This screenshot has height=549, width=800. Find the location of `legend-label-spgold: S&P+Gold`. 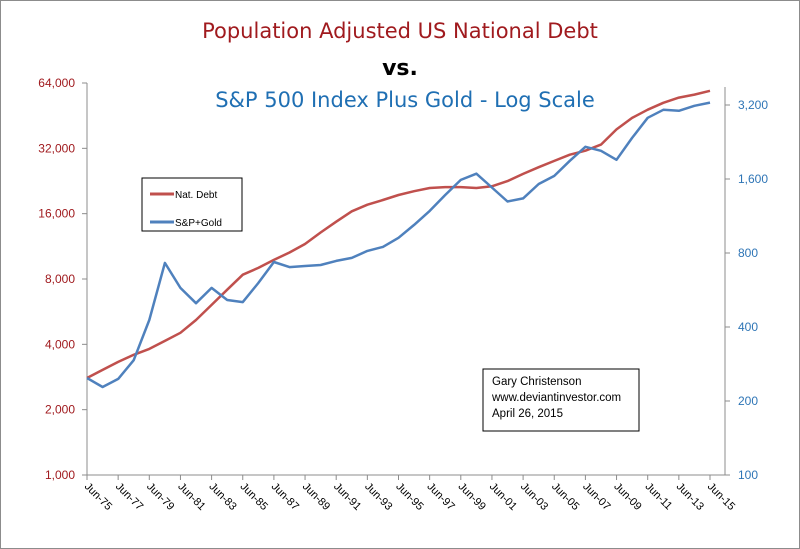

legend-label-spgold: S&P+Gold is located at coordinates (198, 223).